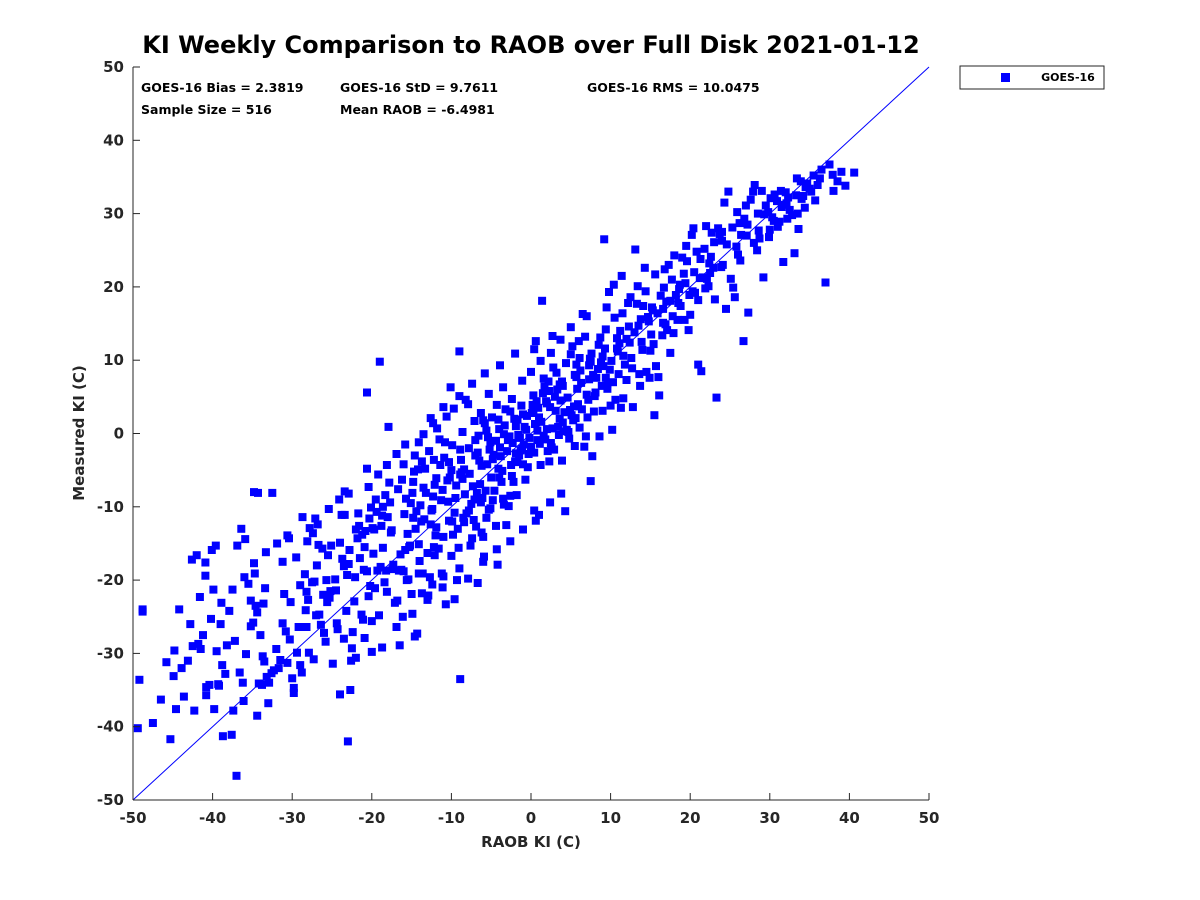 This screenshot has width=1200, height=900. What do you see at coordinates (222, 87) in the screenshot?
I see `stat-bias: GOES-16 Bias = 2.3819` at bounding box center [222, 87].